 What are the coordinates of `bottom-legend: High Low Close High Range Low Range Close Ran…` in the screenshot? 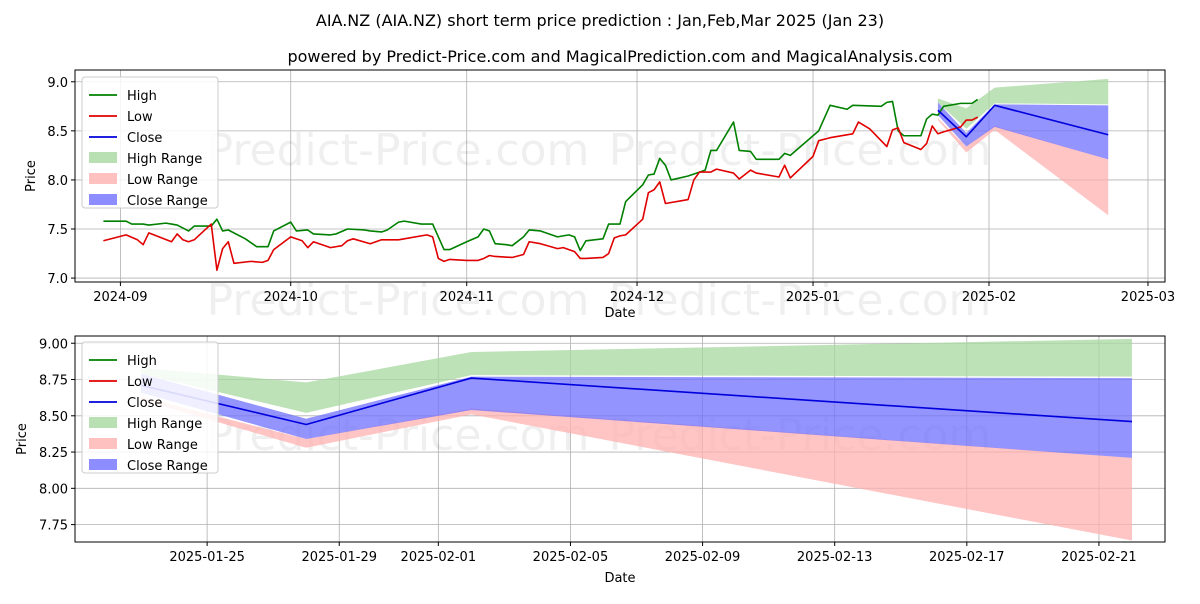 It's located at (150, 407).